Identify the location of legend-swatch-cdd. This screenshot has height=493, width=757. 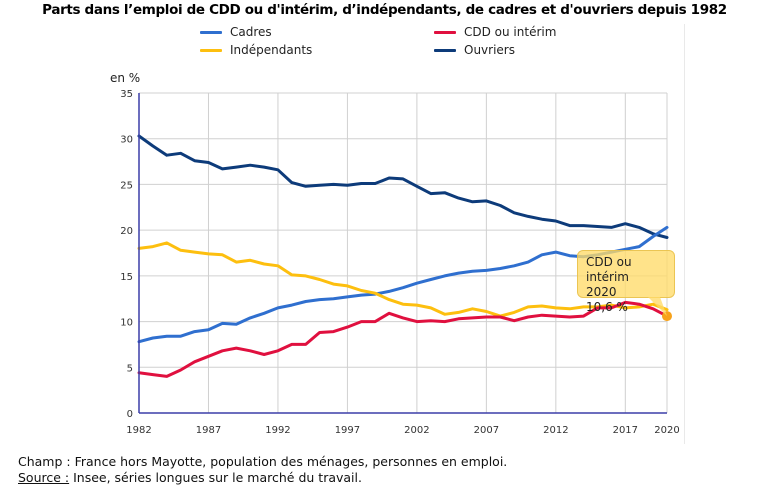
(445, 32).